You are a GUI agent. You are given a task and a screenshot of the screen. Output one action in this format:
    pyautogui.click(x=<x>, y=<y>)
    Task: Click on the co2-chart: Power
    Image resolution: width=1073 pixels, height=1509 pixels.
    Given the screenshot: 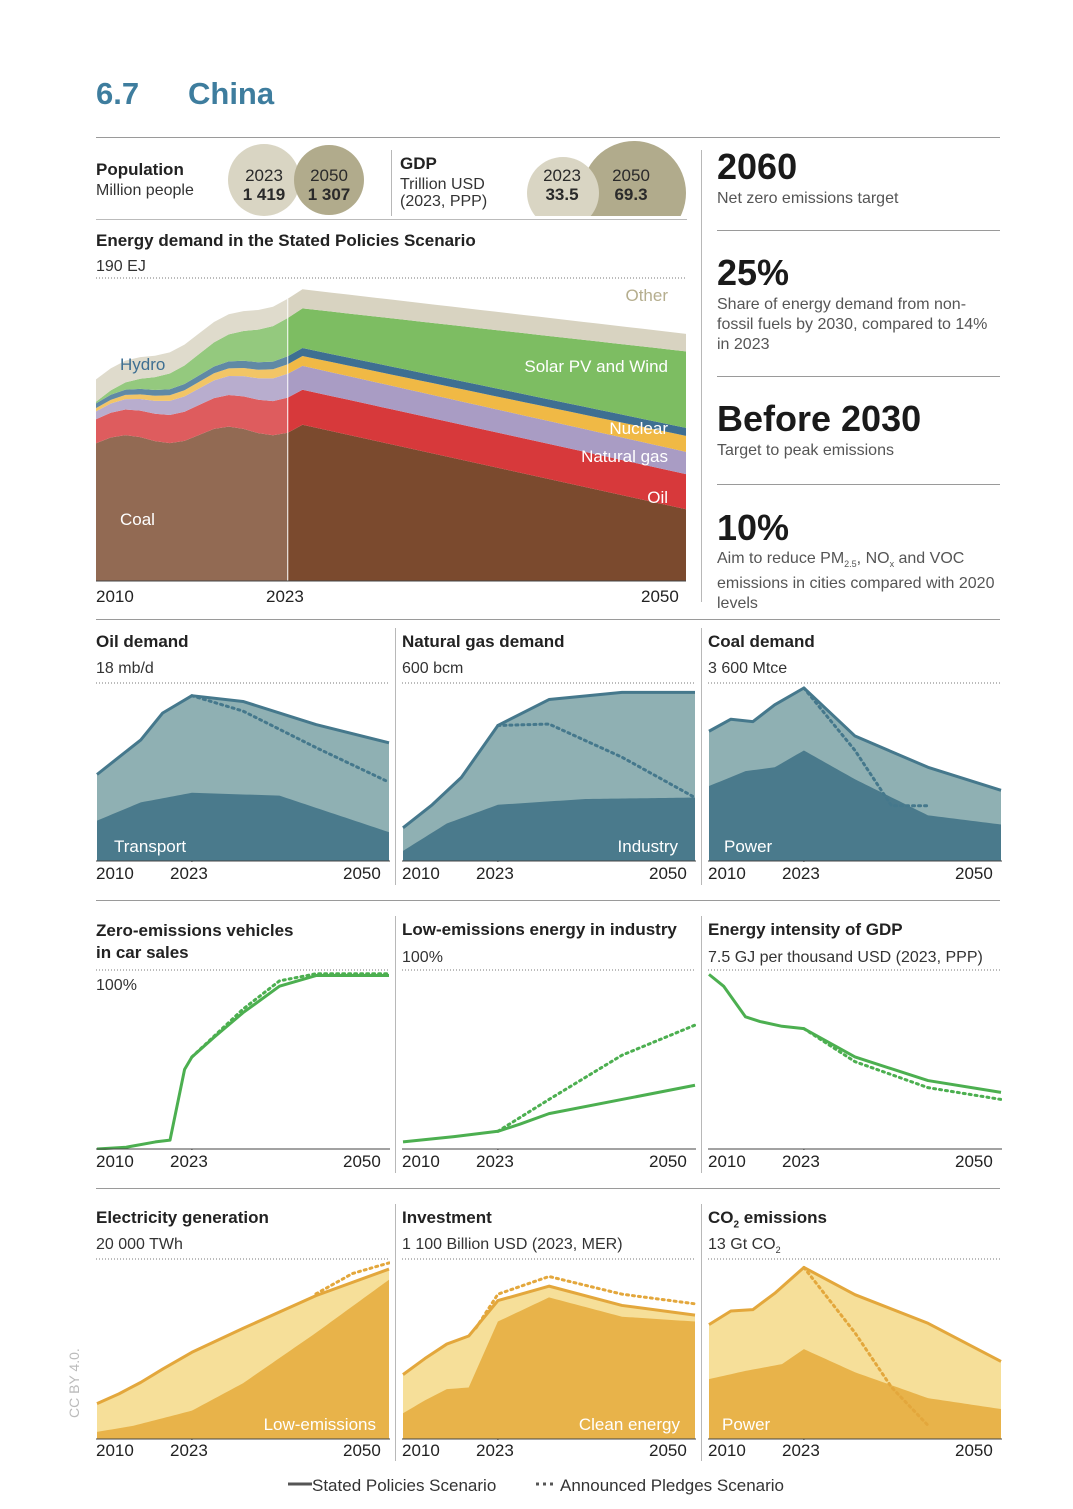 What is the action you would take?
    pyautogui.click(x=855, y=1349)
    